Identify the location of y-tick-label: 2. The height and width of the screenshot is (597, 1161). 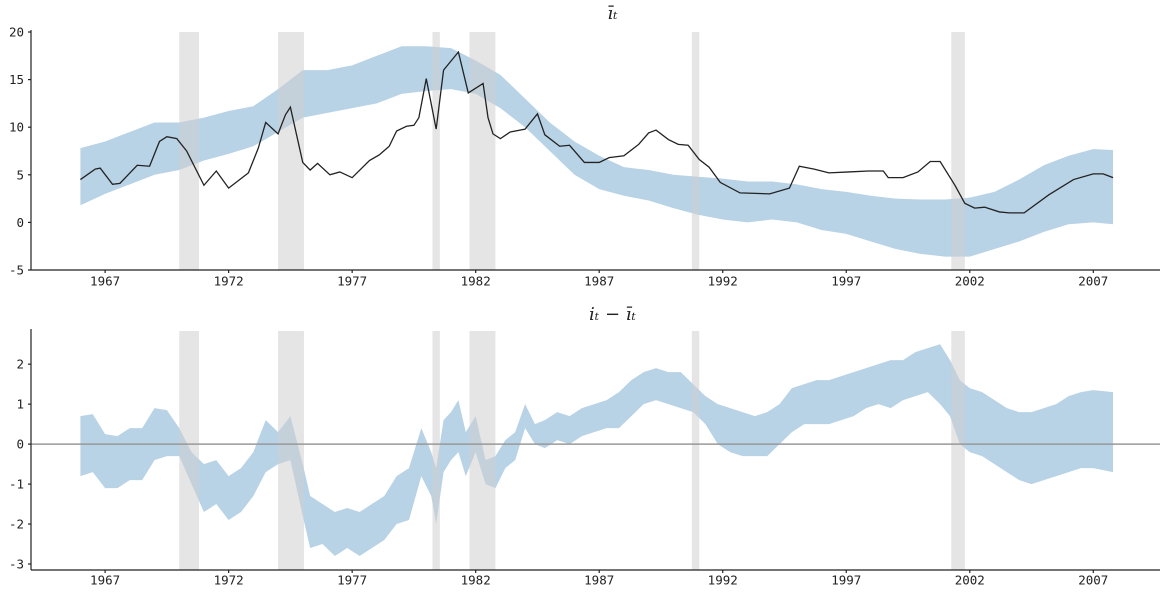
(20, 364).